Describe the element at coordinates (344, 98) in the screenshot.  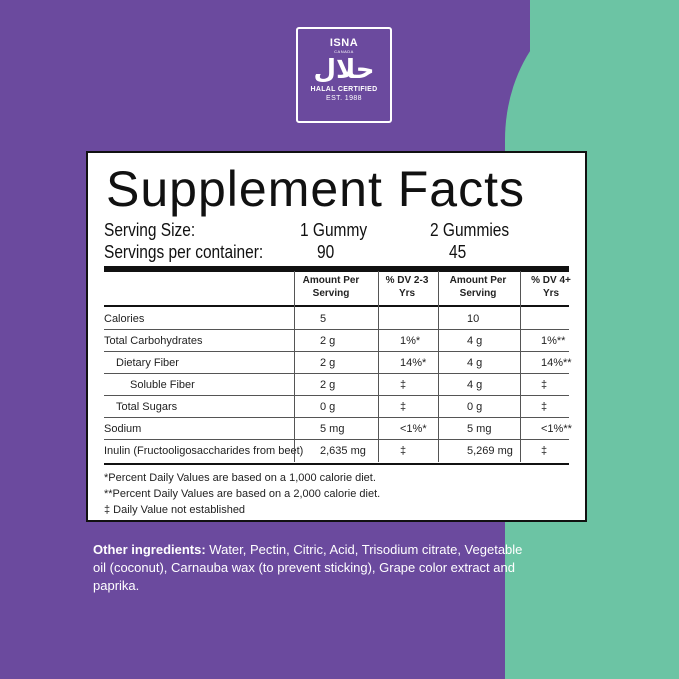
I see `badge-established: EST. 1988` at that location.